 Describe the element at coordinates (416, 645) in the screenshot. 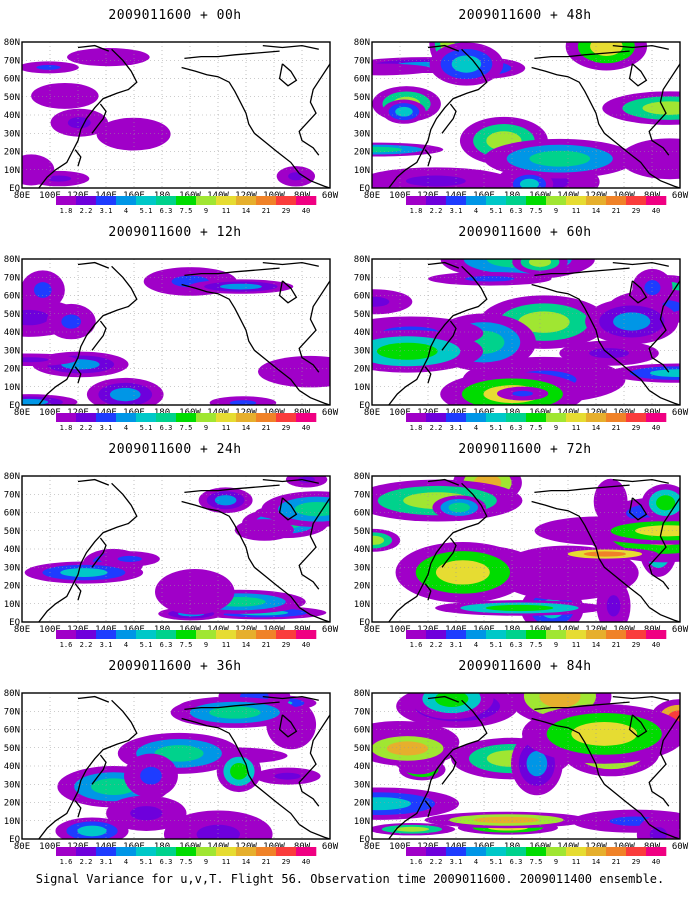

I see `colorbar-label: 1.6` at that location.